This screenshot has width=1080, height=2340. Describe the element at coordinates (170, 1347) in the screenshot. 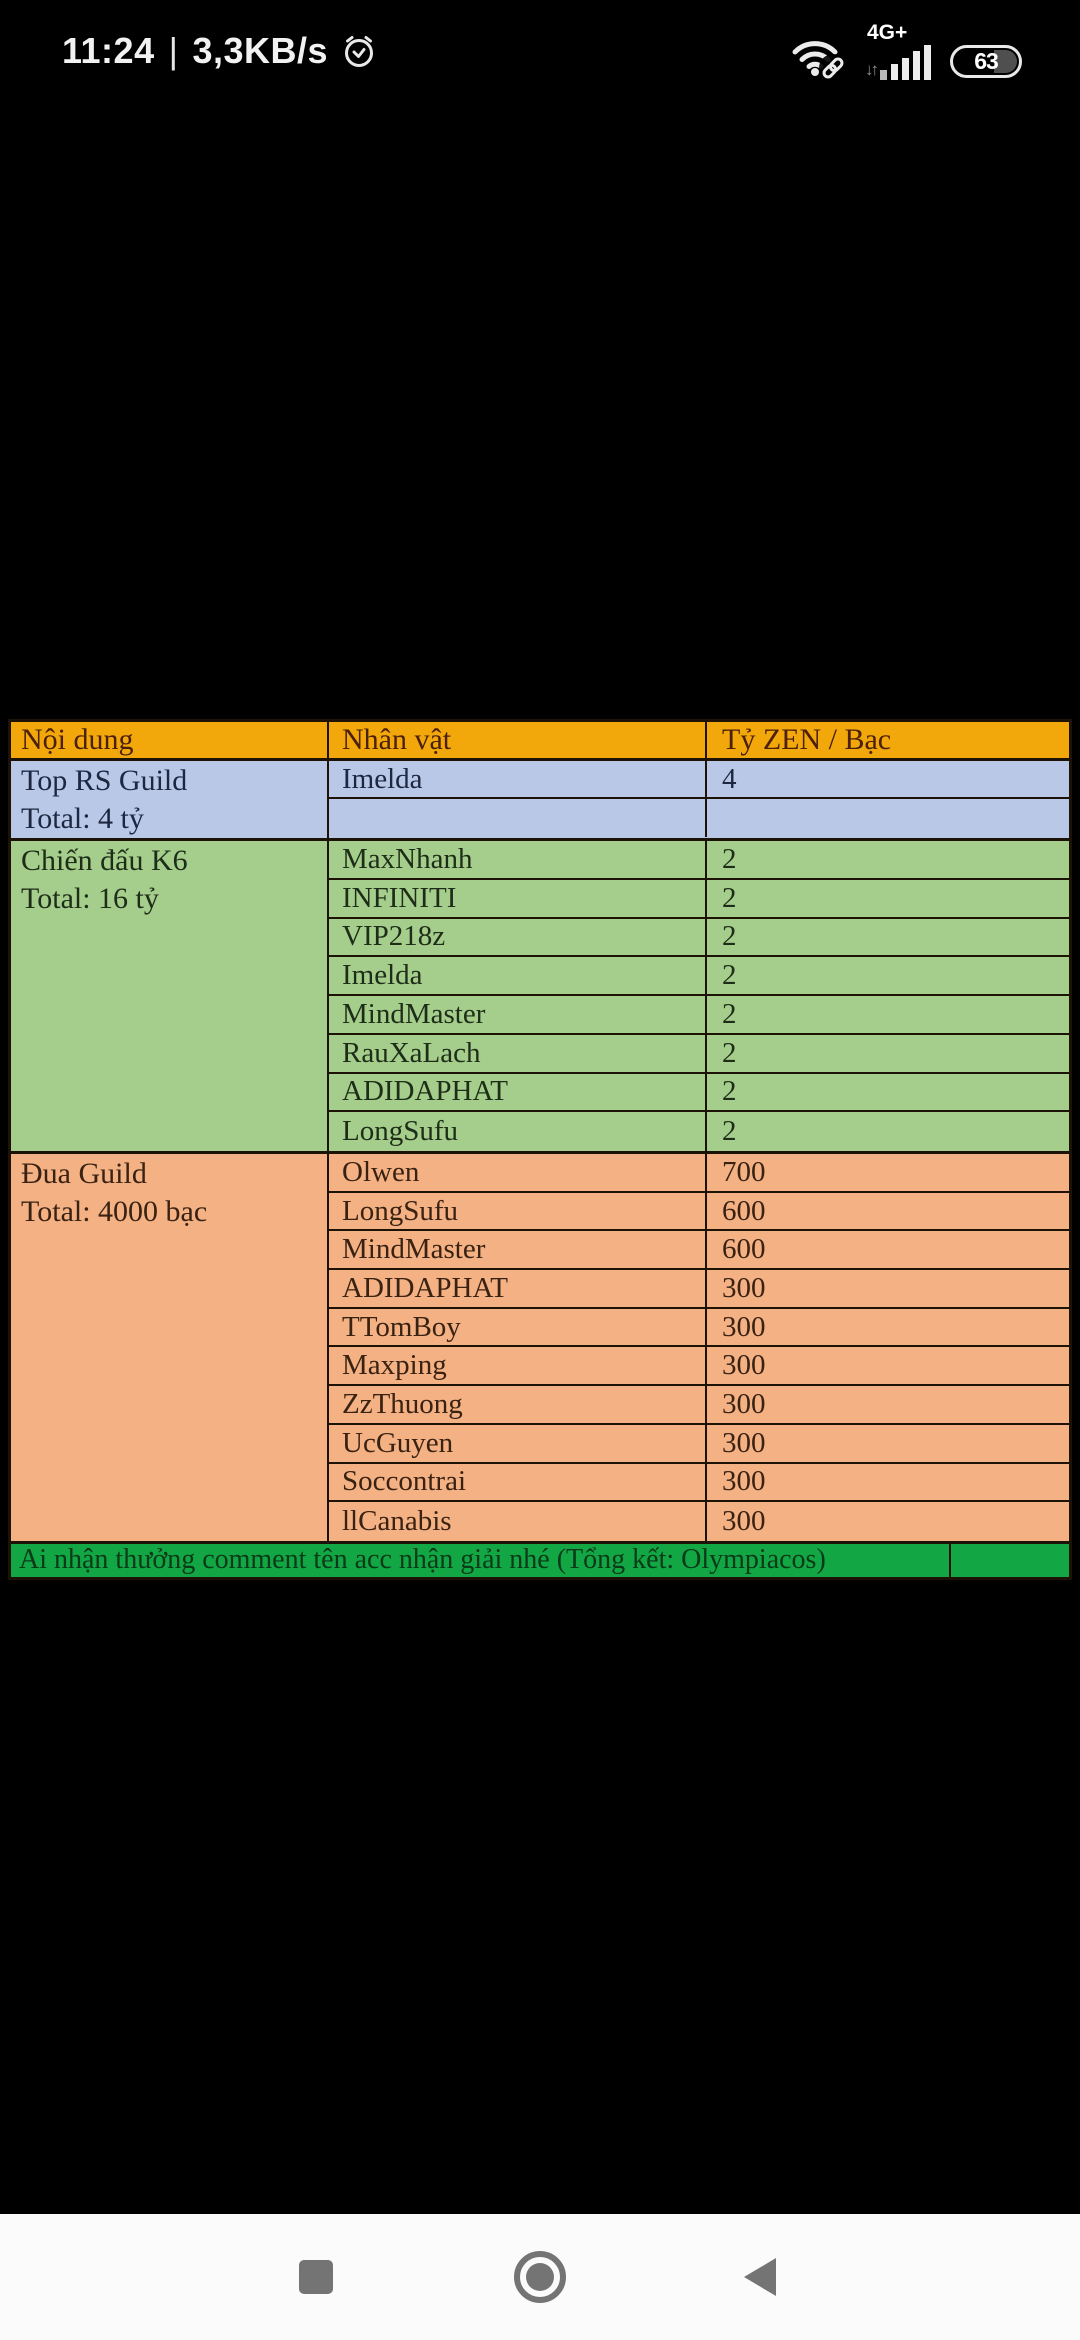

I see `section-label: Đua Guild Total: 4000 bạc` at that location.